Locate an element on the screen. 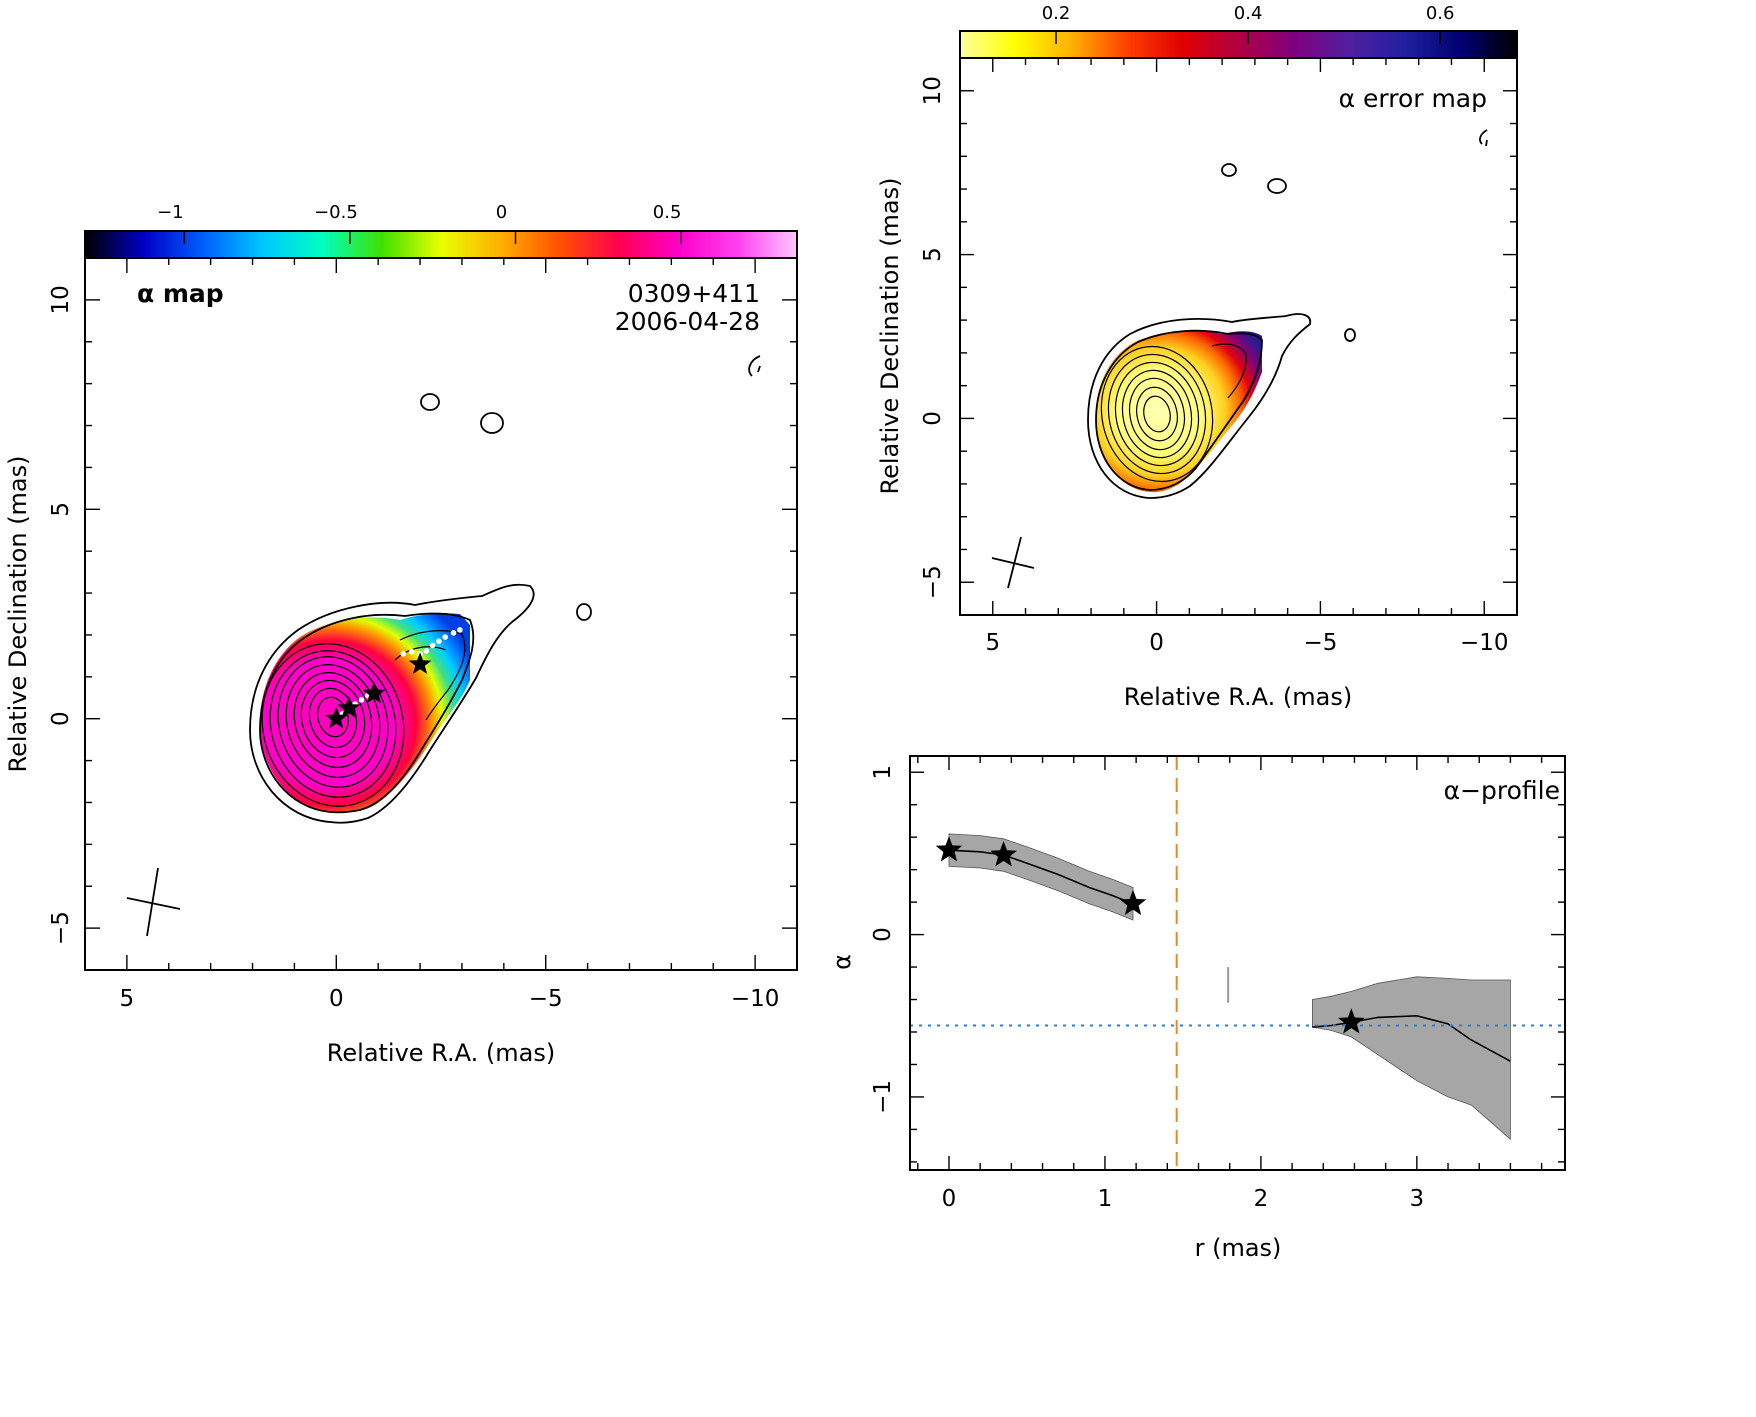 The width and height of the screenshot is (1756, 1417). alpha-colorbar is located at coordinates (441, 244).